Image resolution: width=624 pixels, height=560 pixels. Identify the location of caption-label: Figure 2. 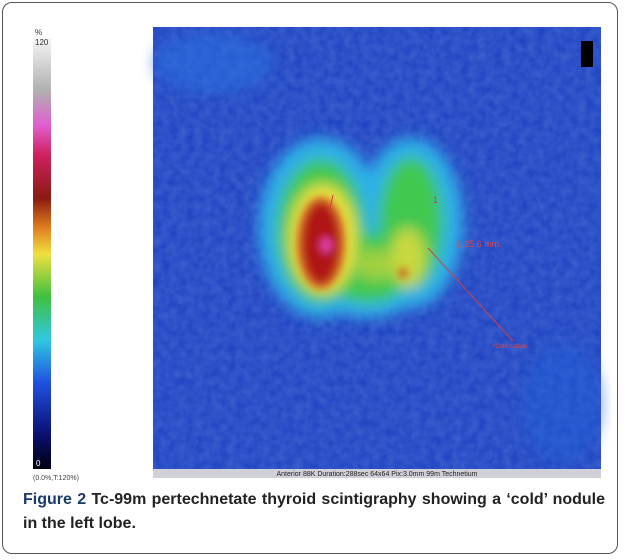
(55, 499).